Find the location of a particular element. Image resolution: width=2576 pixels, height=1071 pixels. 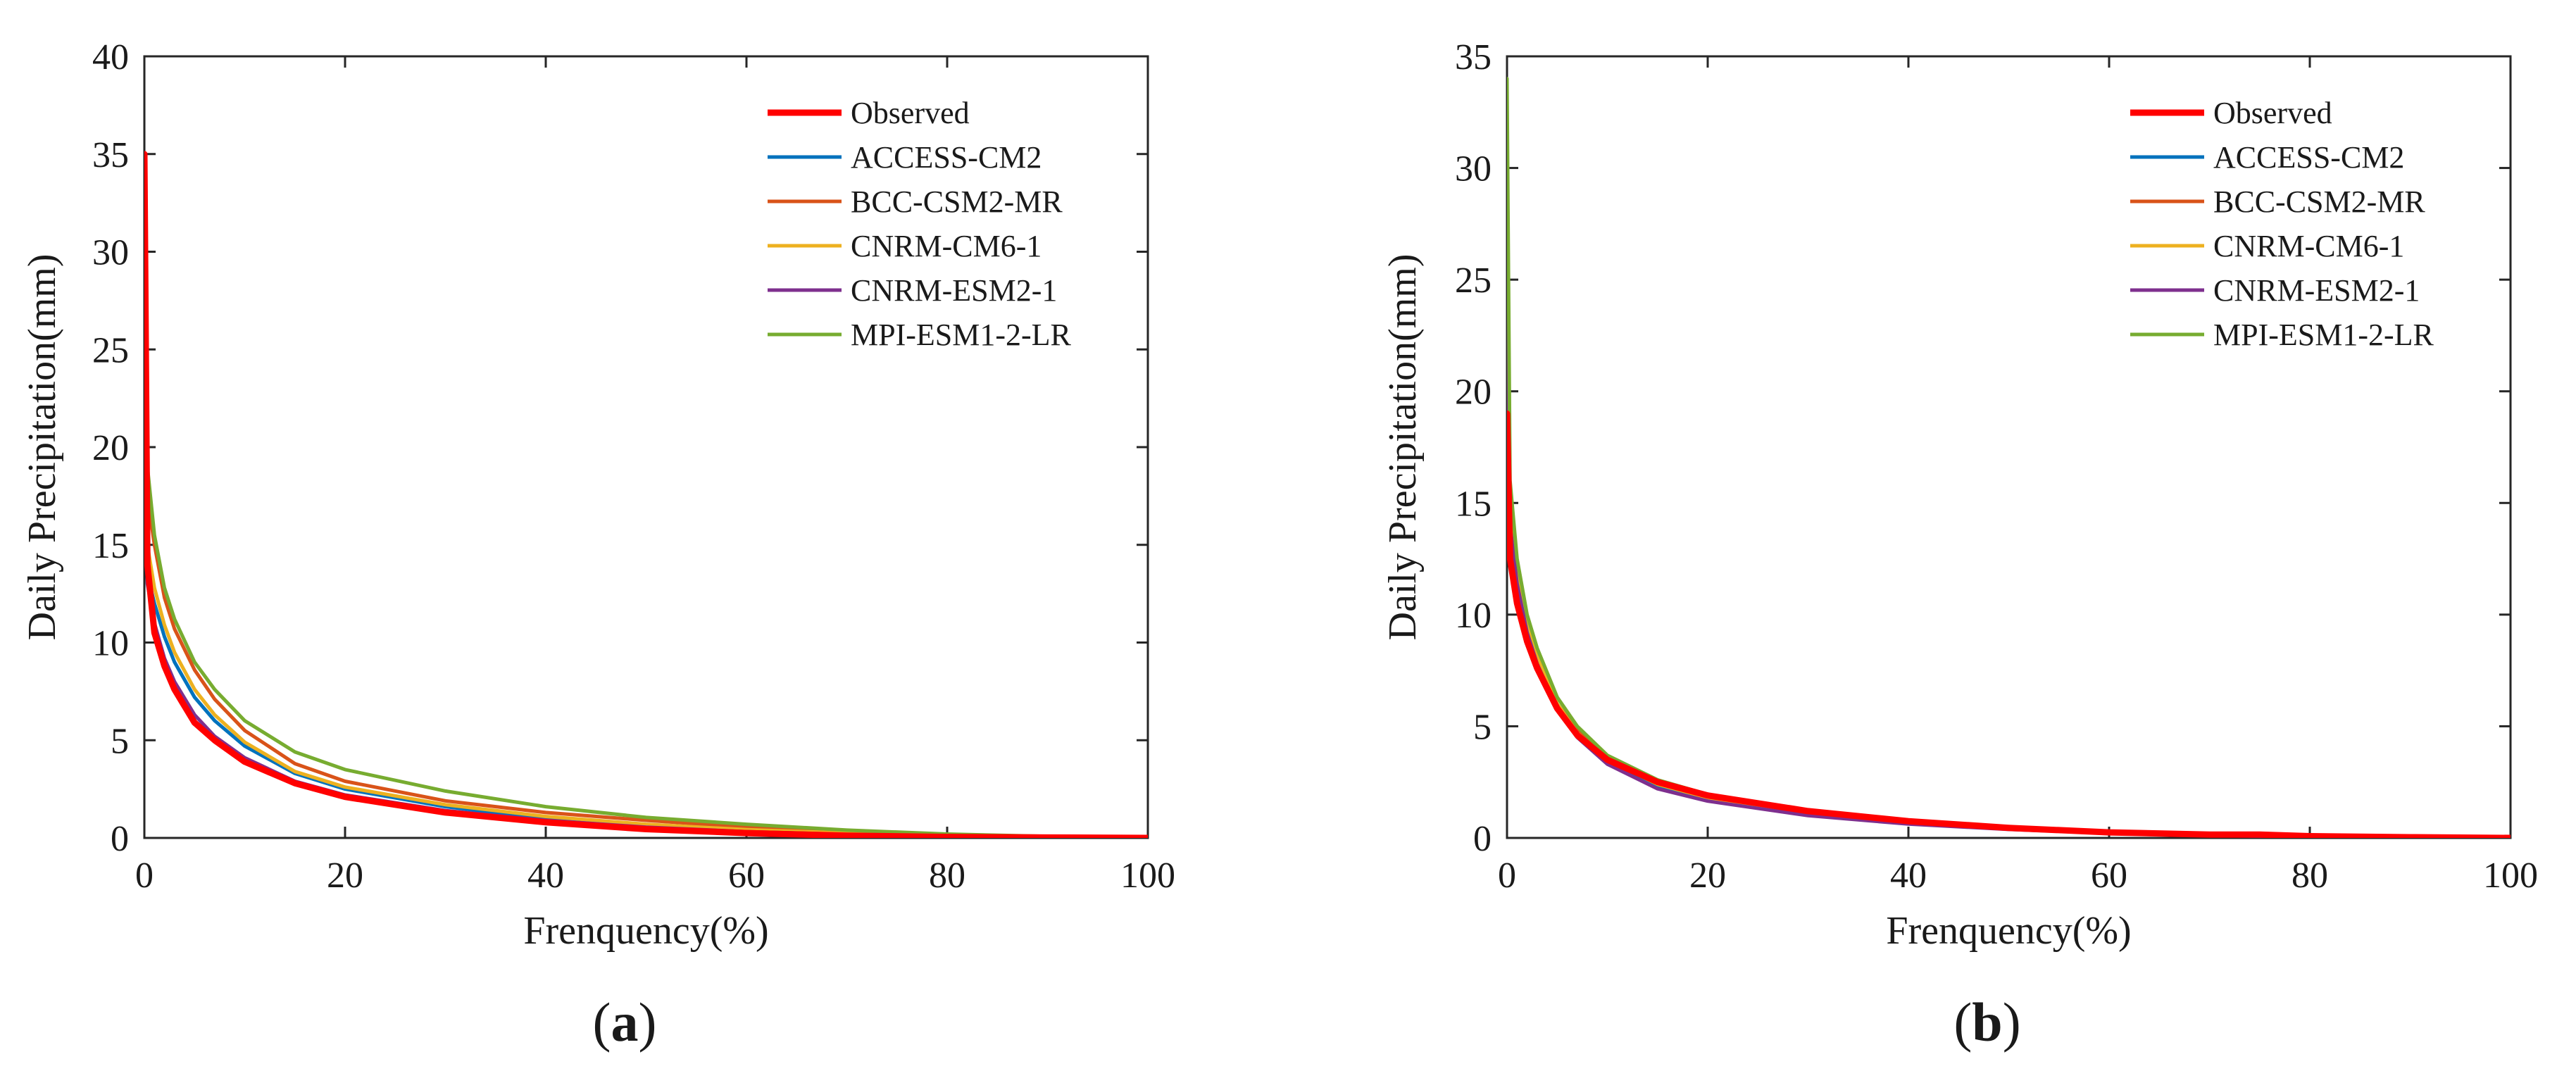

panel-b-panel-label-close: ) is located at coordinates (2012, 1022).